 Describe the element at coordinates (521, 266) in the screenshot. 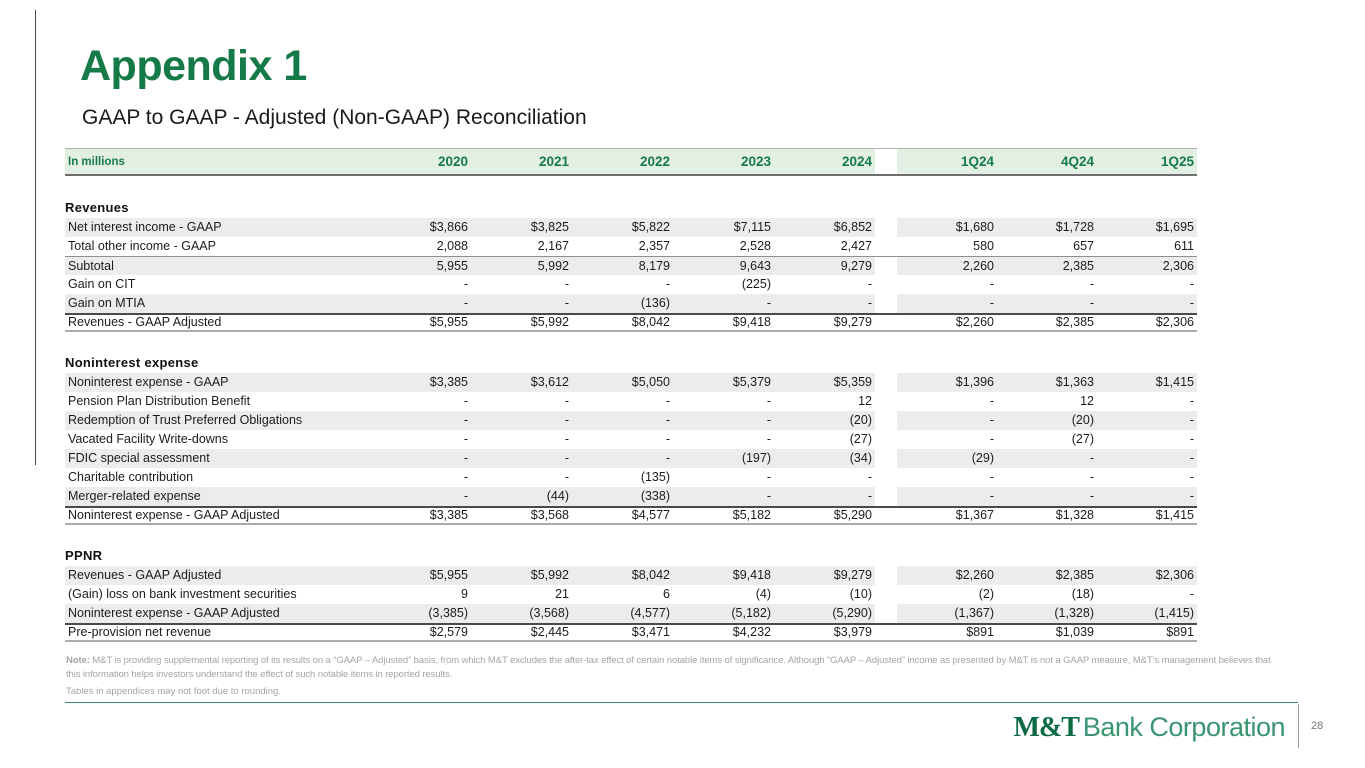

I see `year-value: 5,992` at that location.